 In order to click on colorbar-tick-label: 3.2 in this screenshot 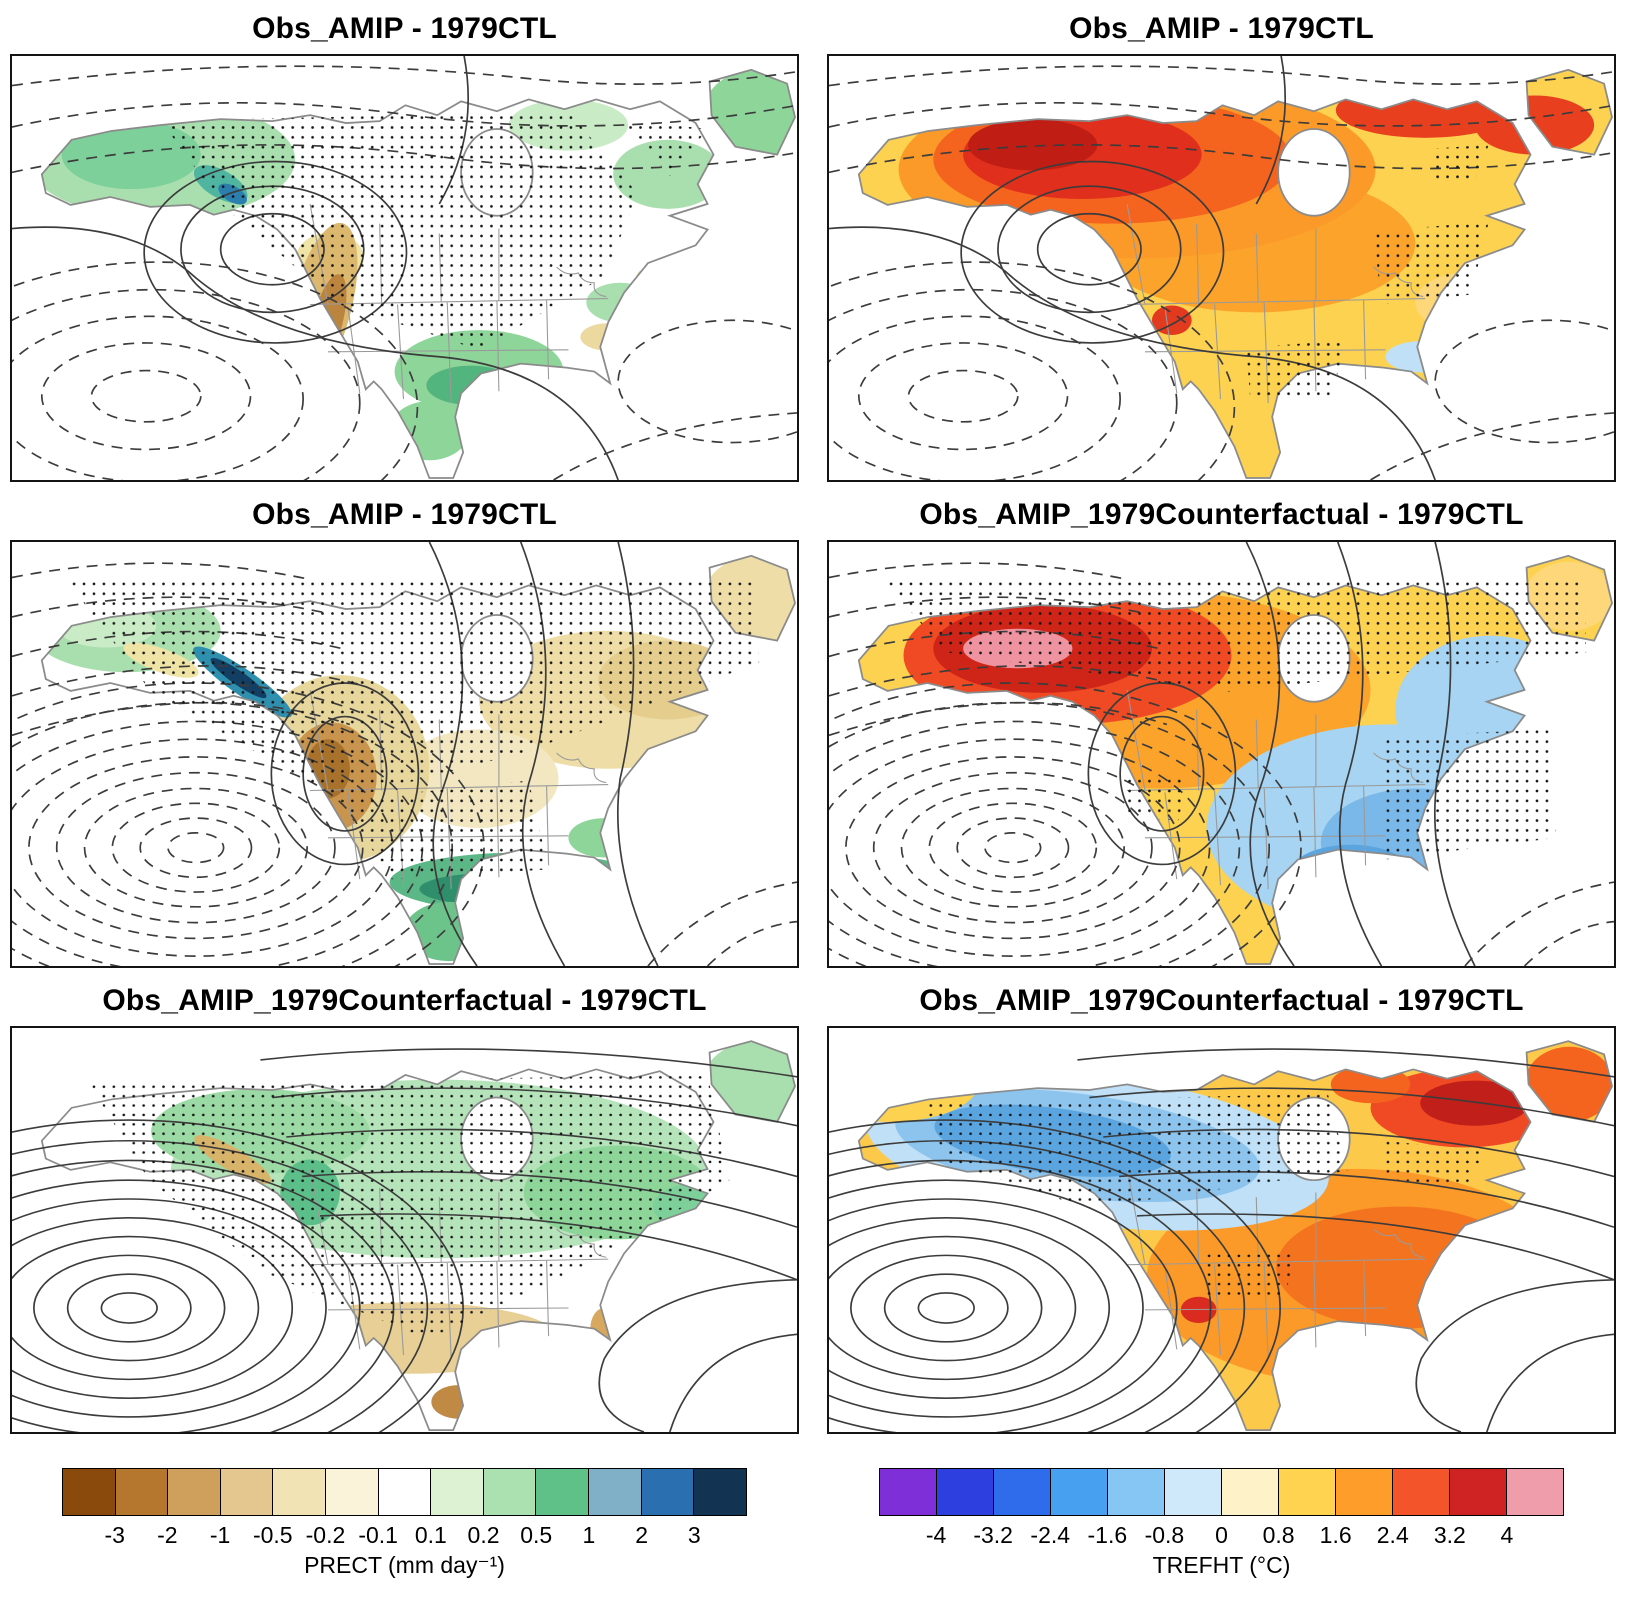, I will do `click(1449, 1535)`.